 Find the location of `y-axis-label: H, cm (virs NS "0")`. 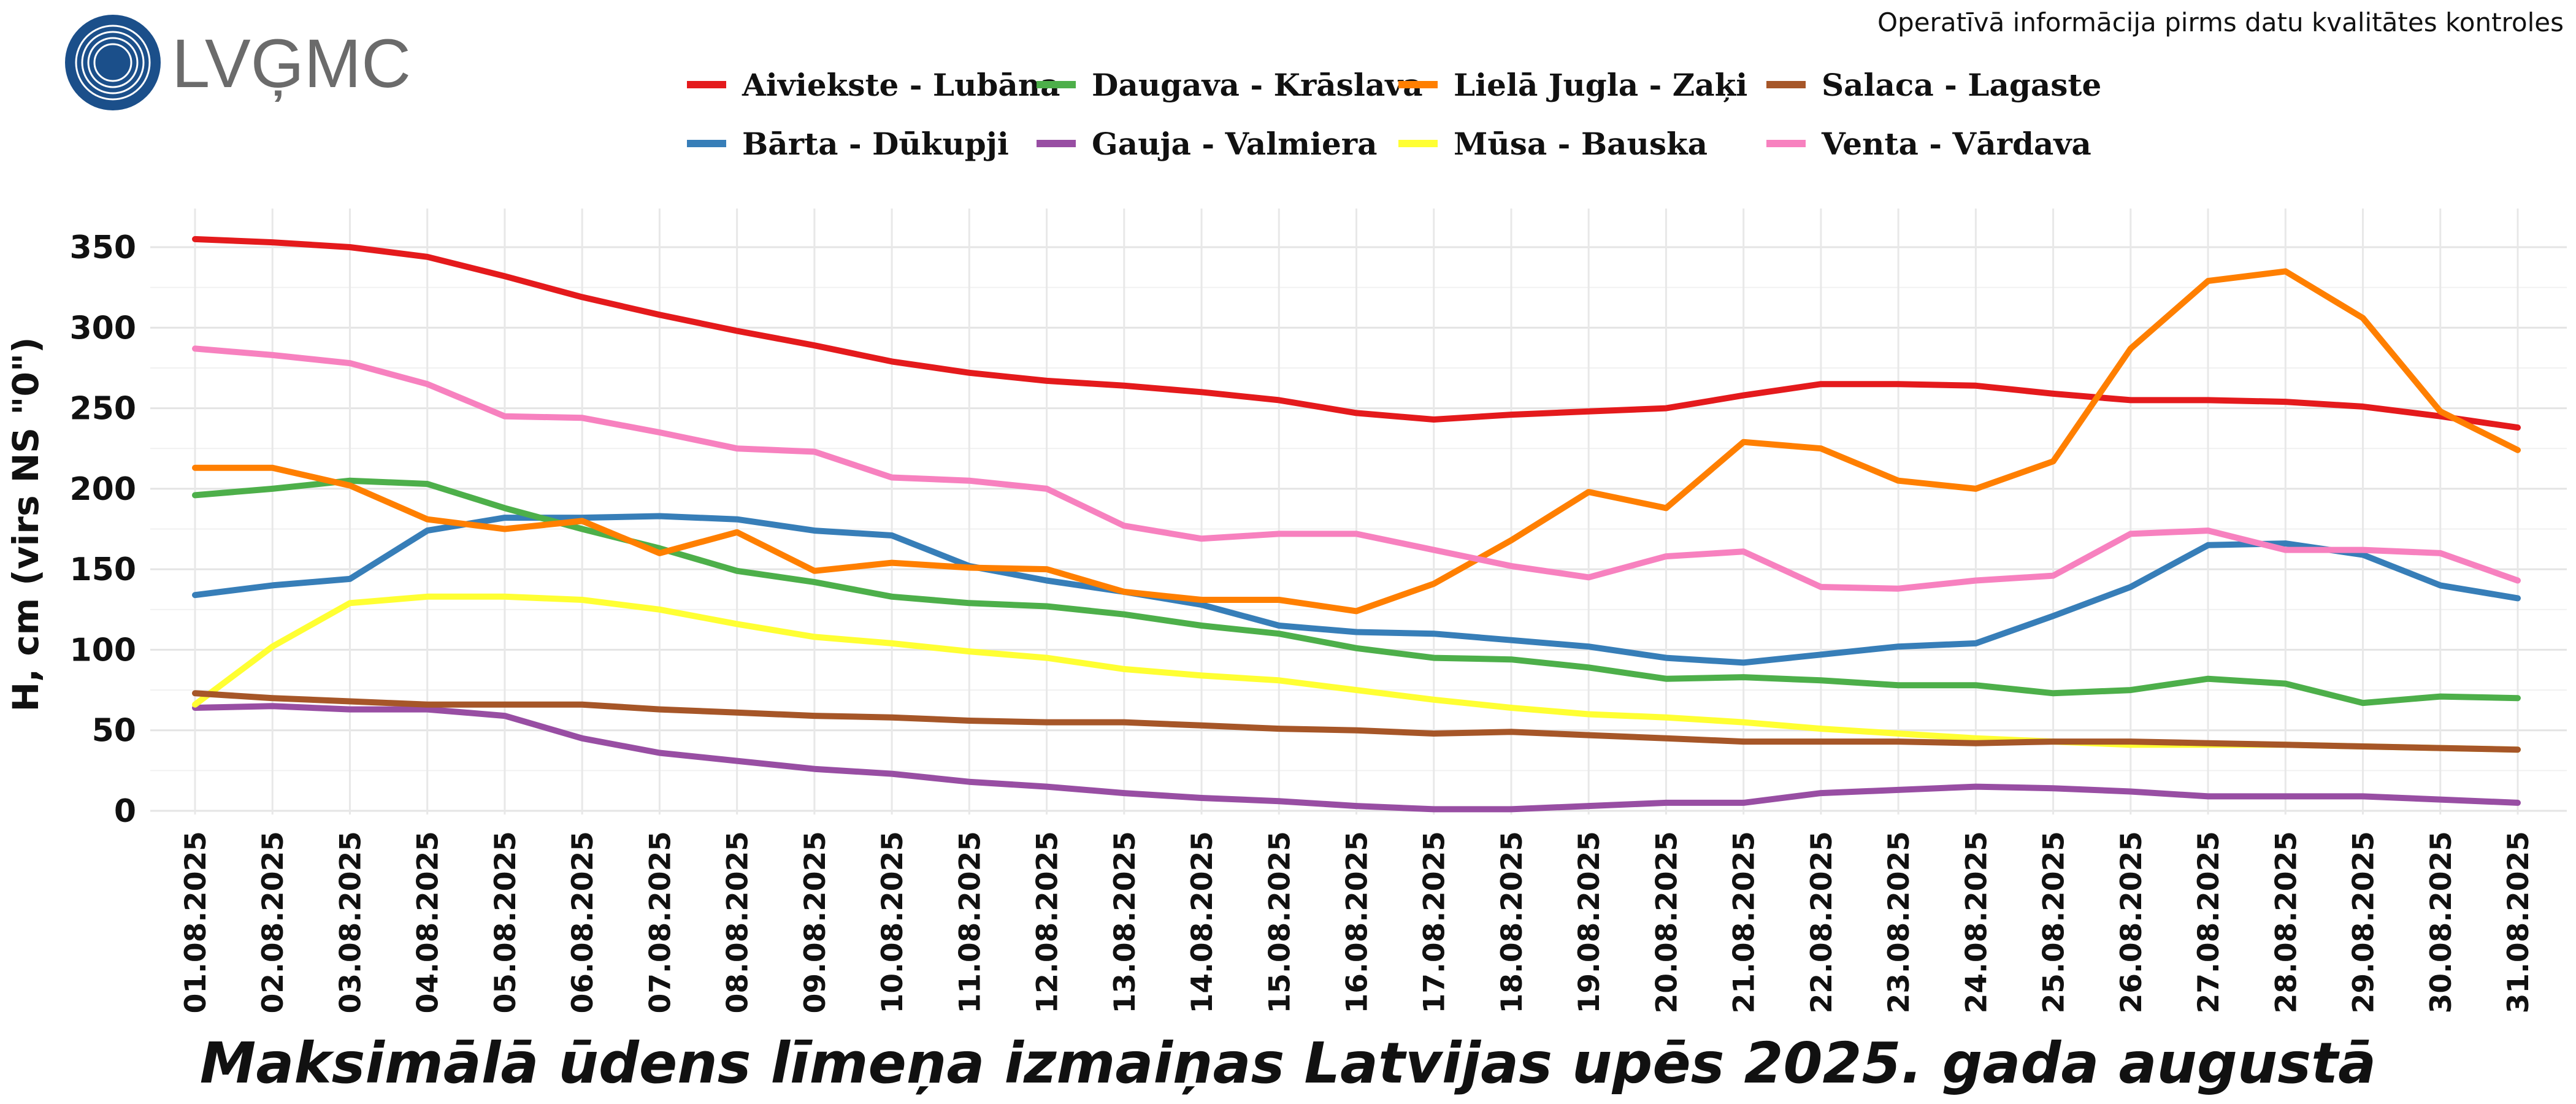

y-axis-label: H, cm (virs NS "0") is located at coordinates (26, 524).